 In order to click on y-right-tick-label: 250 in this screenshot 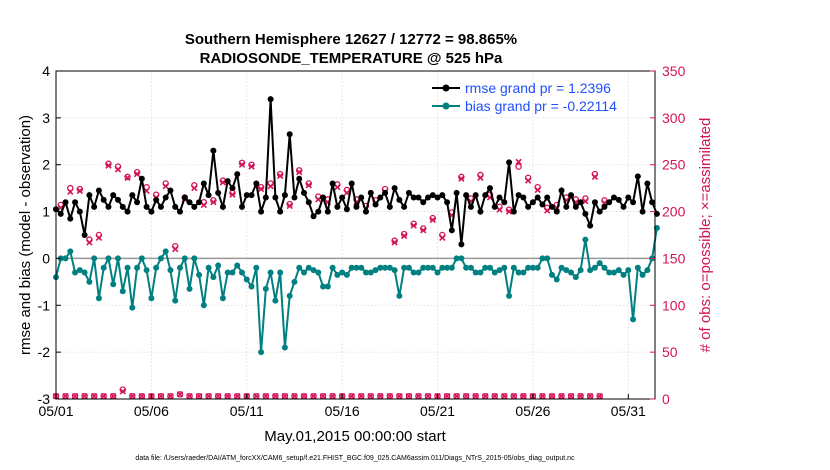, I will do `click(674, 165)`.